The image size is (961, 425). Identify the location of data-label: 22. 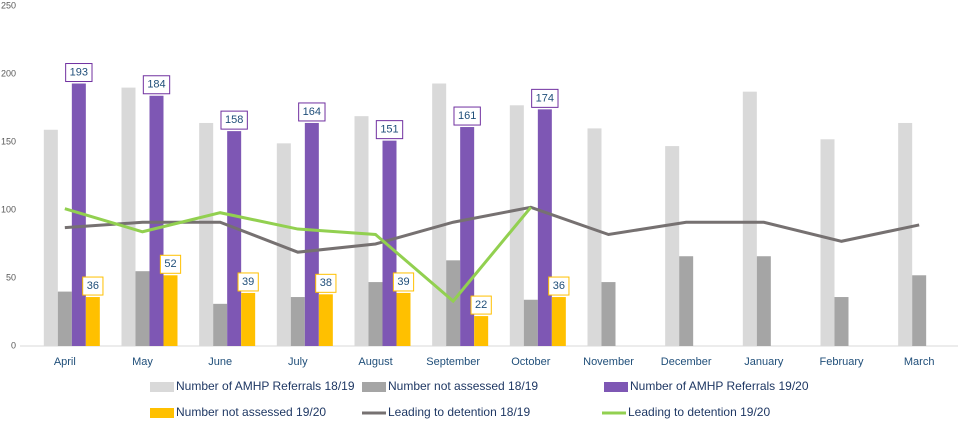
(481, 305).